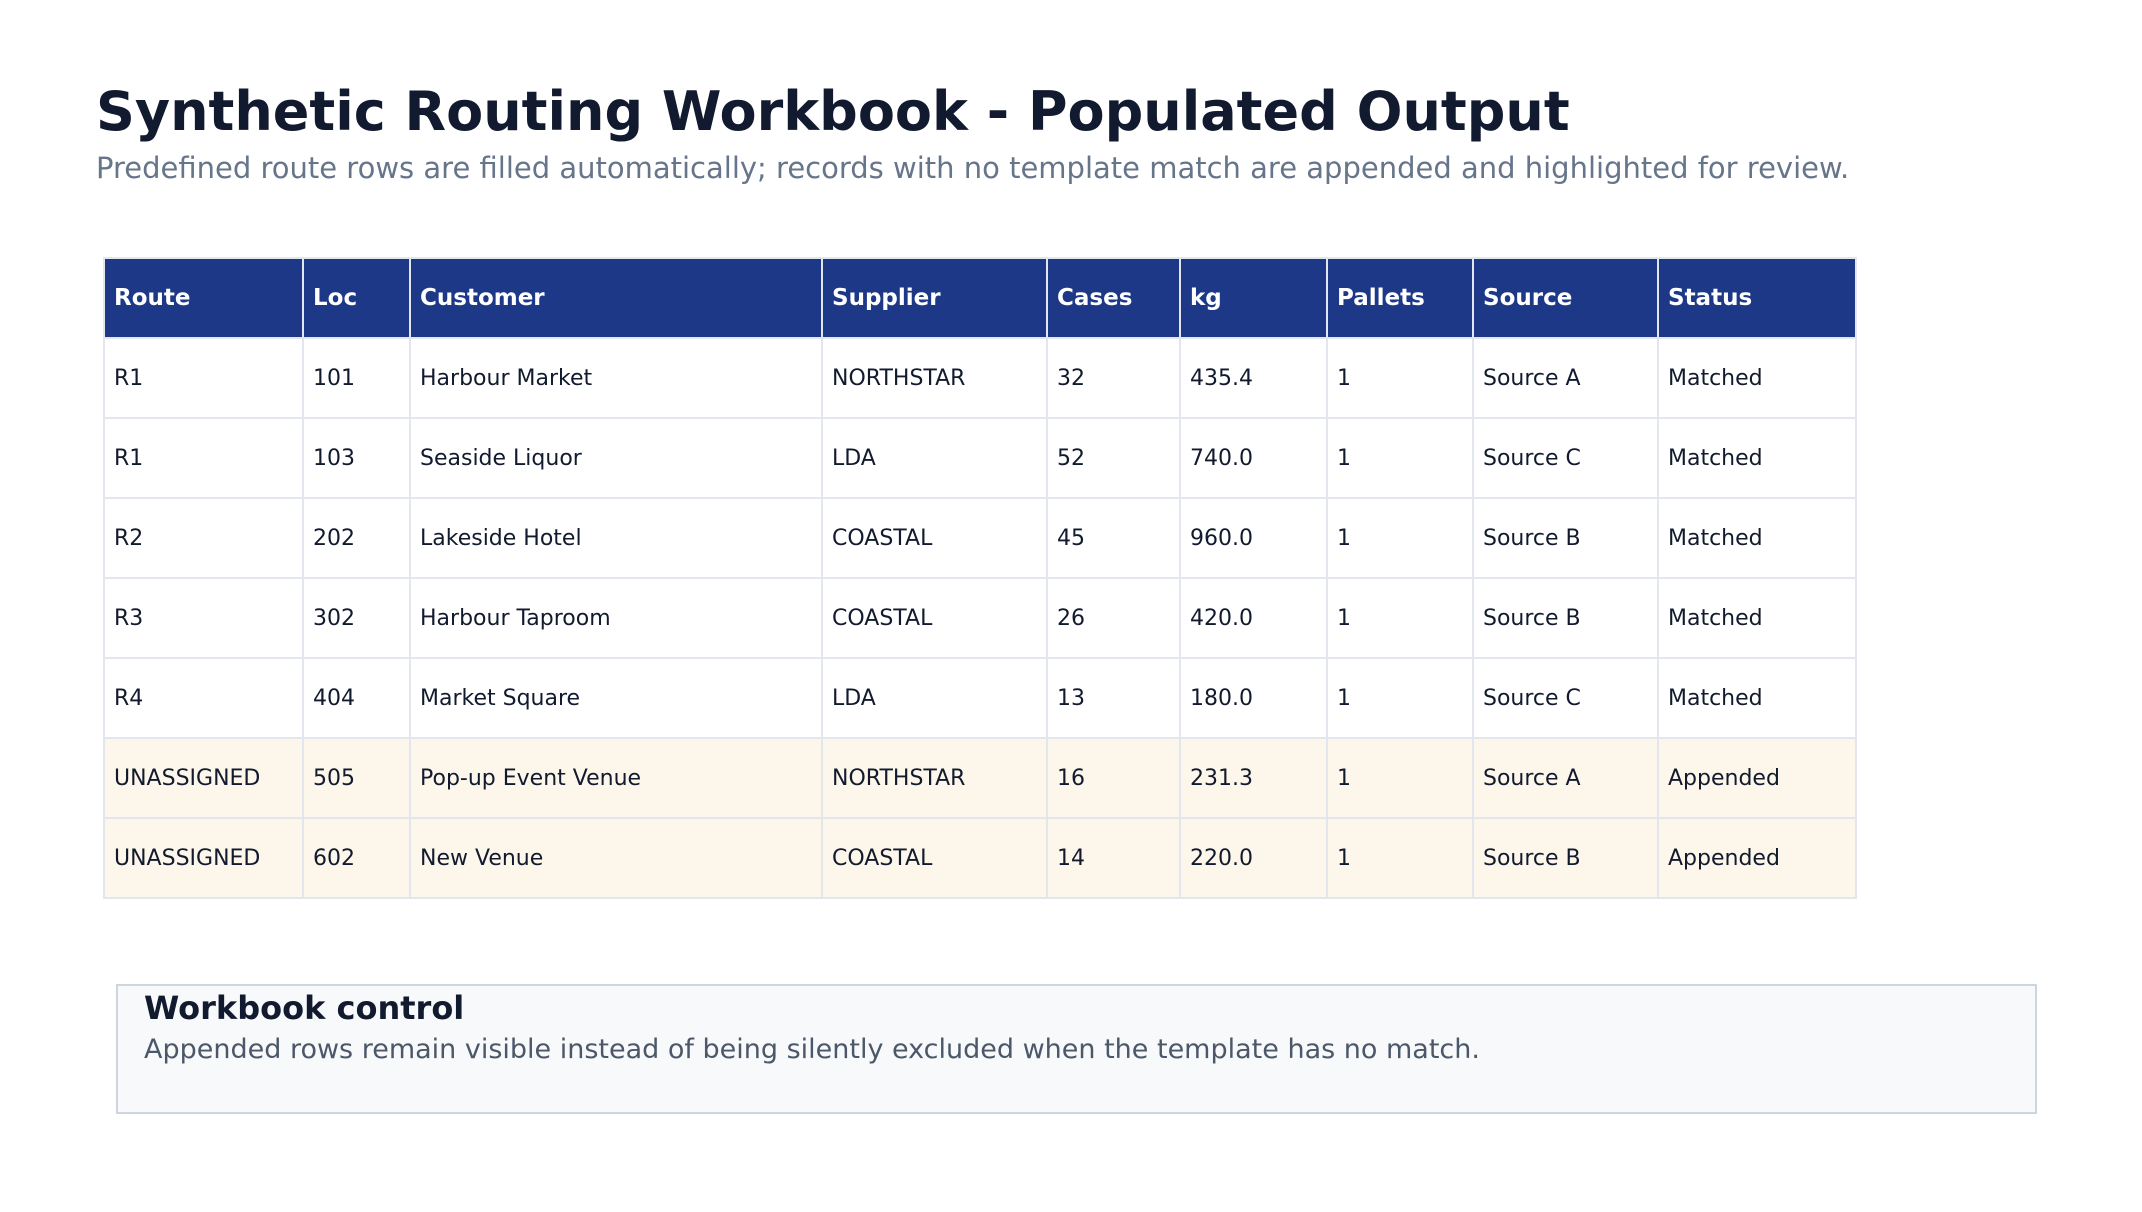 This screenshot has width=2142, height=1212. Describe the element at coordinates (1253, 298) in the screenshot. I see `column-header-kg: kg` at that location.